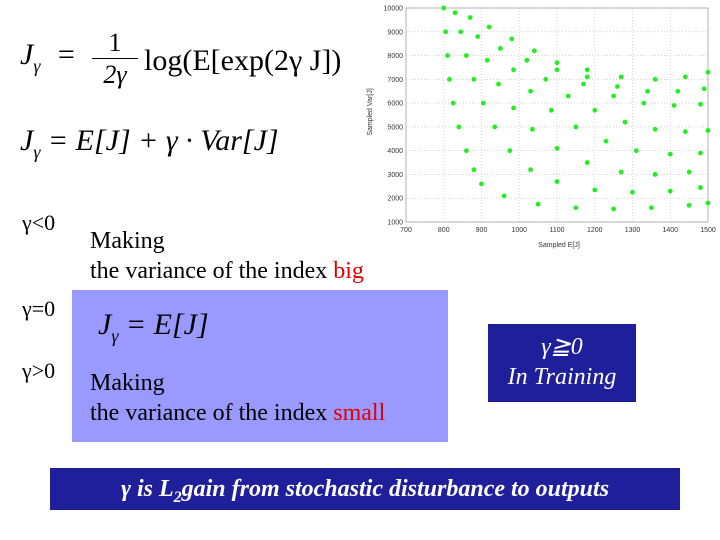  What do you see at coordinates (395, 151) in the screenshot?
I see `chart-y-tick-label: 4000` at bounding box center [395, 151].